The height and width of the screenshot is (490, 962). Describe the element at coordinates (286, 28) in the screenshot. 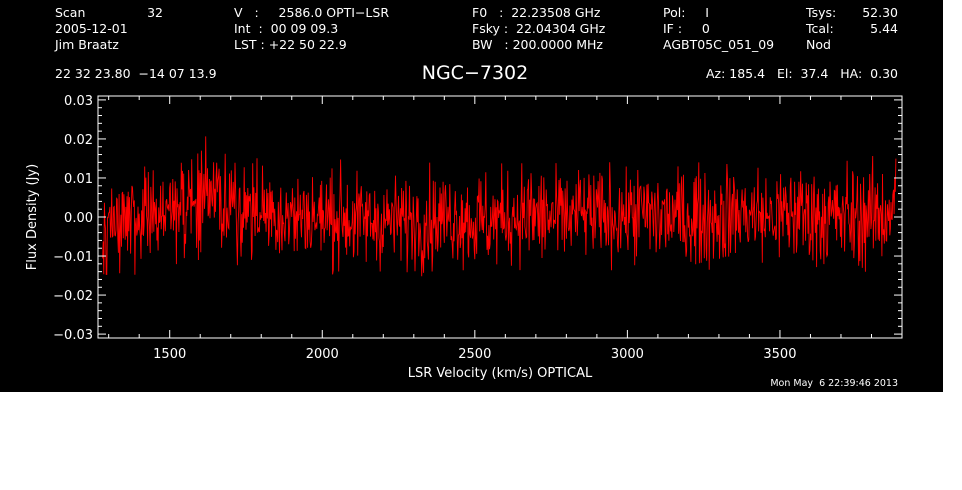

I see `integration-line: Int : 00 09 09.3` at that location.